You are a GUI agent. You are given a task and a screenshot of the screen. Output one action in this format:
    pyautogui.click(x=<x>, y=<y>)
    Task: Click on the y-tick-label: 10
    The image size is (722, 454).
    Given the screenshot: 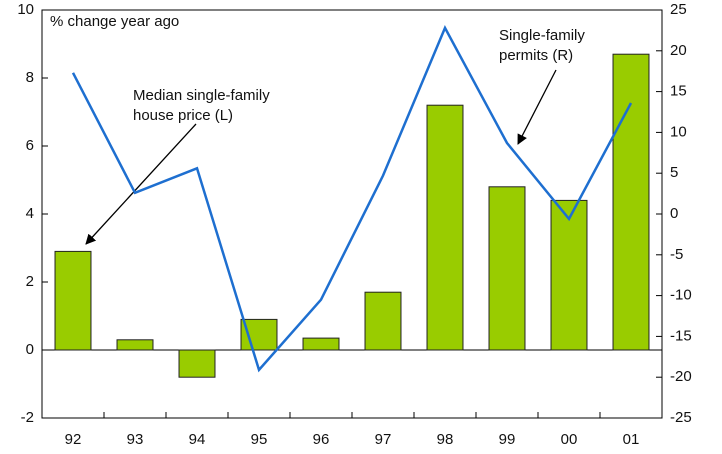 What is the action you would take?
    pyautogui.click(x=25, y=9)
    